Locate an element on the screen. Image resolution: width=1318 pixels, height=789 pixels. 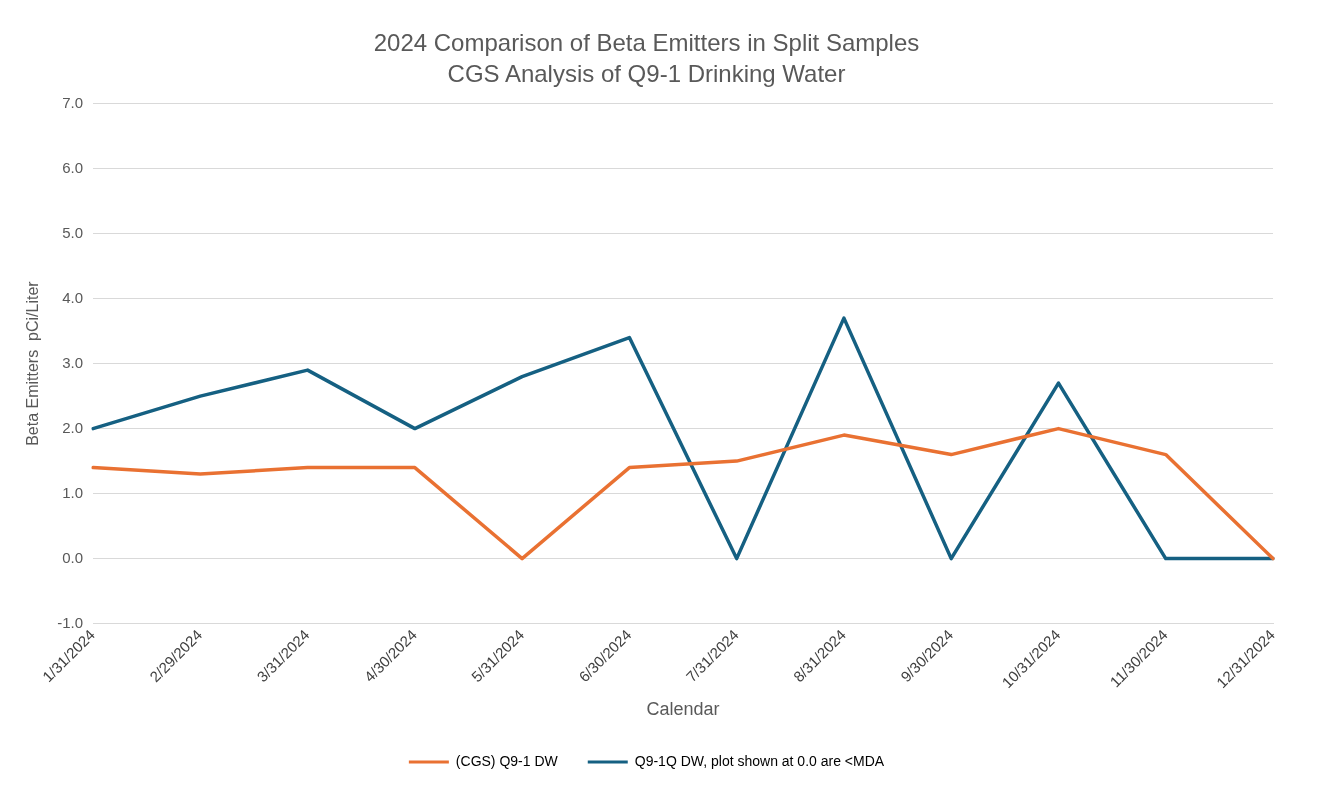
y-tick-label: 0.0 is located at coordinates (73, 557).